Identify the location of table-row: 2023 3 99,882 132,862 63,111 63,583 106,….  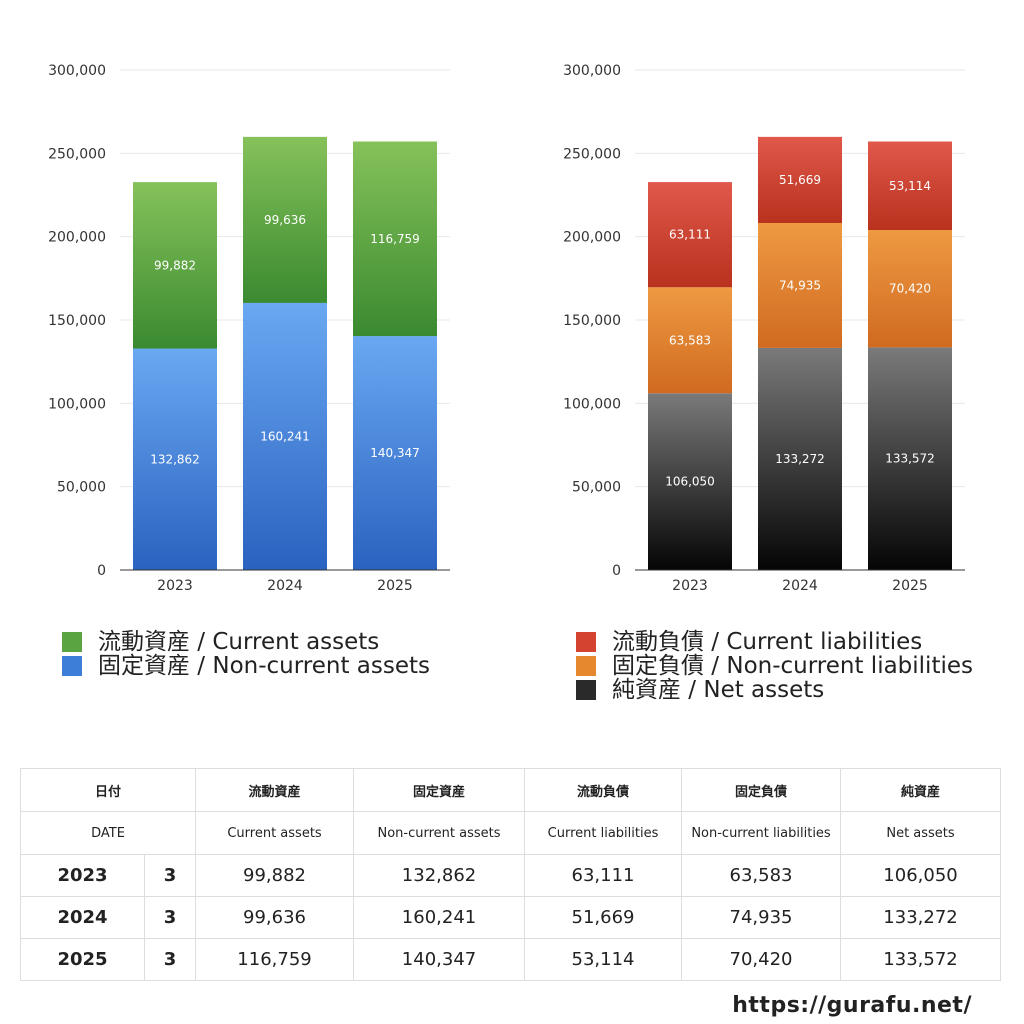
(511, 875).